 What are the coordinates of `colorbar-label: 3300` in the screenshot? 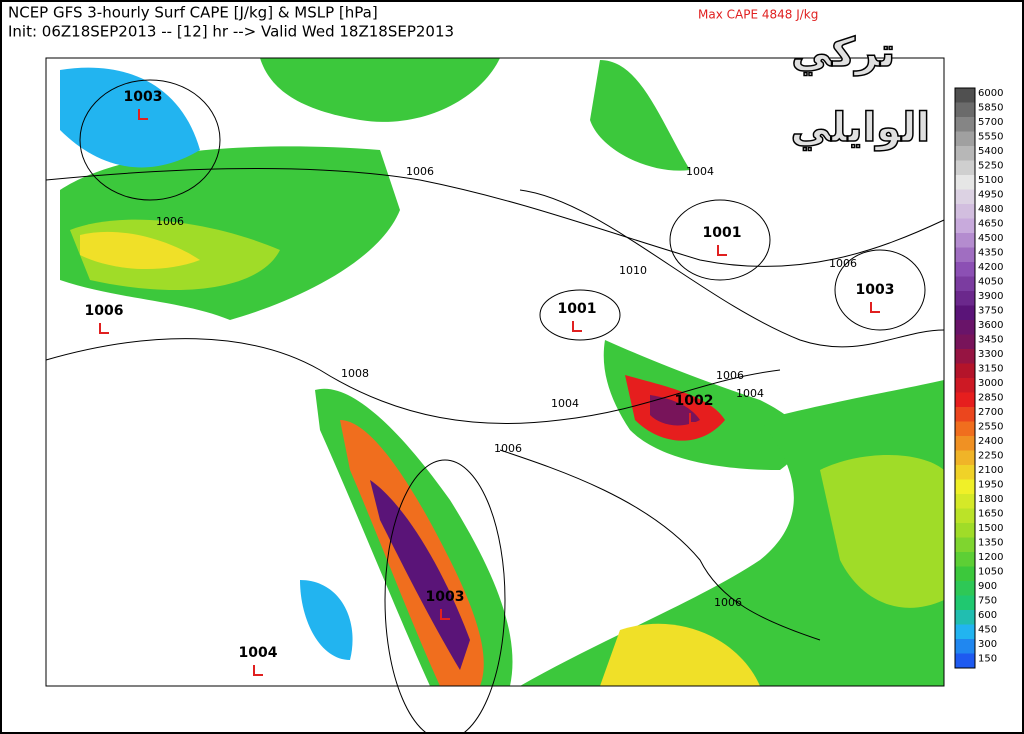 It's located at (990, 354).